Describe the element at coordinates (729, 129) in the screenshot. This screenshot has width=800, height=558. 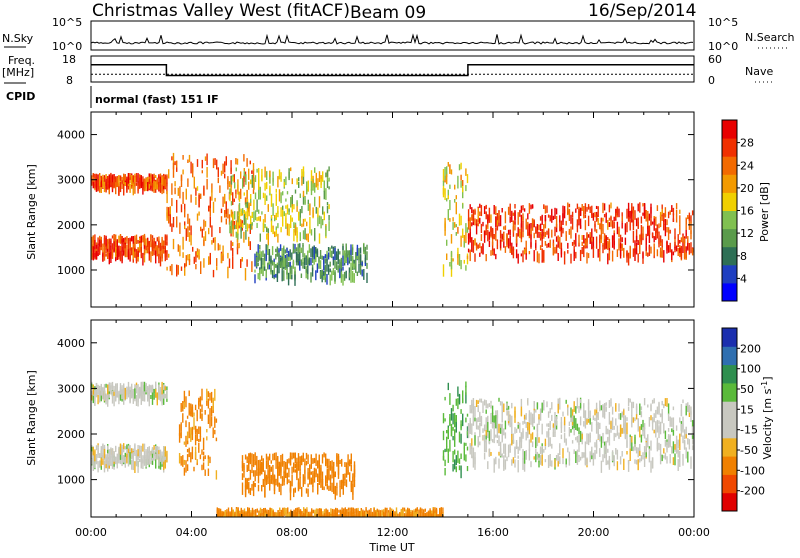
I see `colorbar-swatch` at that location.